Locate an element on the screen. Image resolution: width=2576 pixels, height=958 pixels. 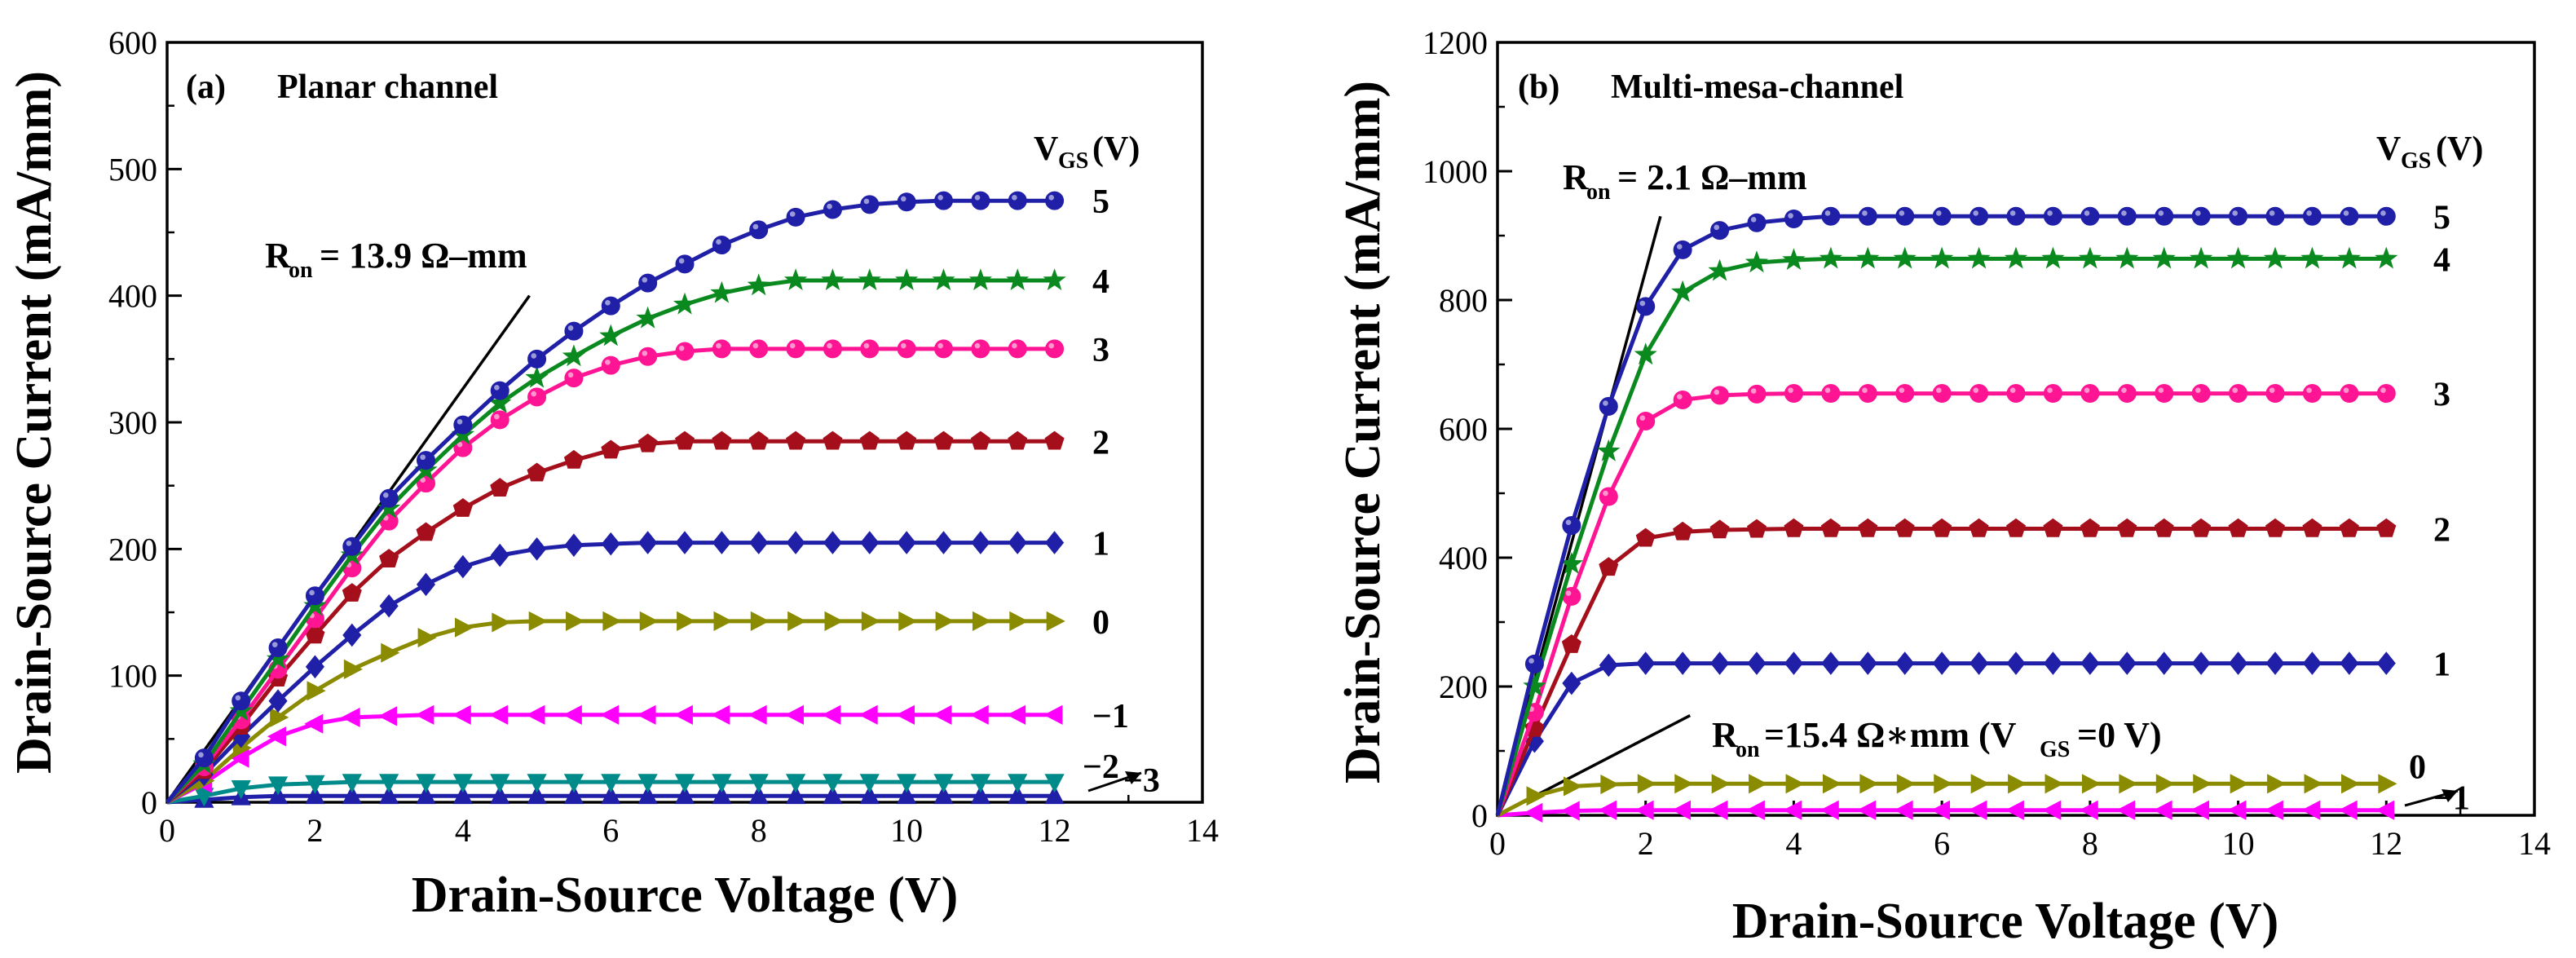
panel-a-ron-r: R is located at coordinates (278, 256).